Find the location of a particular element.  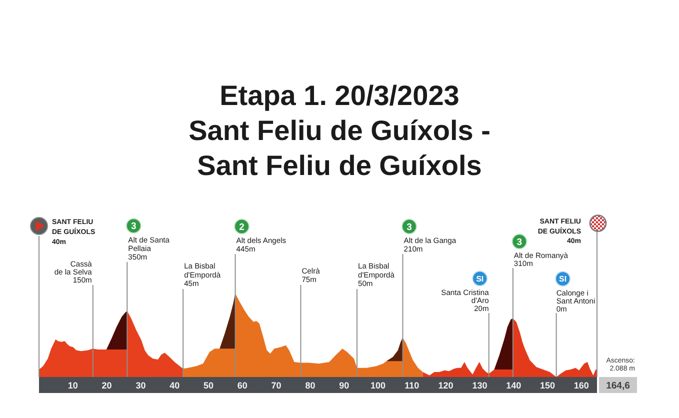

text: 164,6 is located at coordinates (618, 386).